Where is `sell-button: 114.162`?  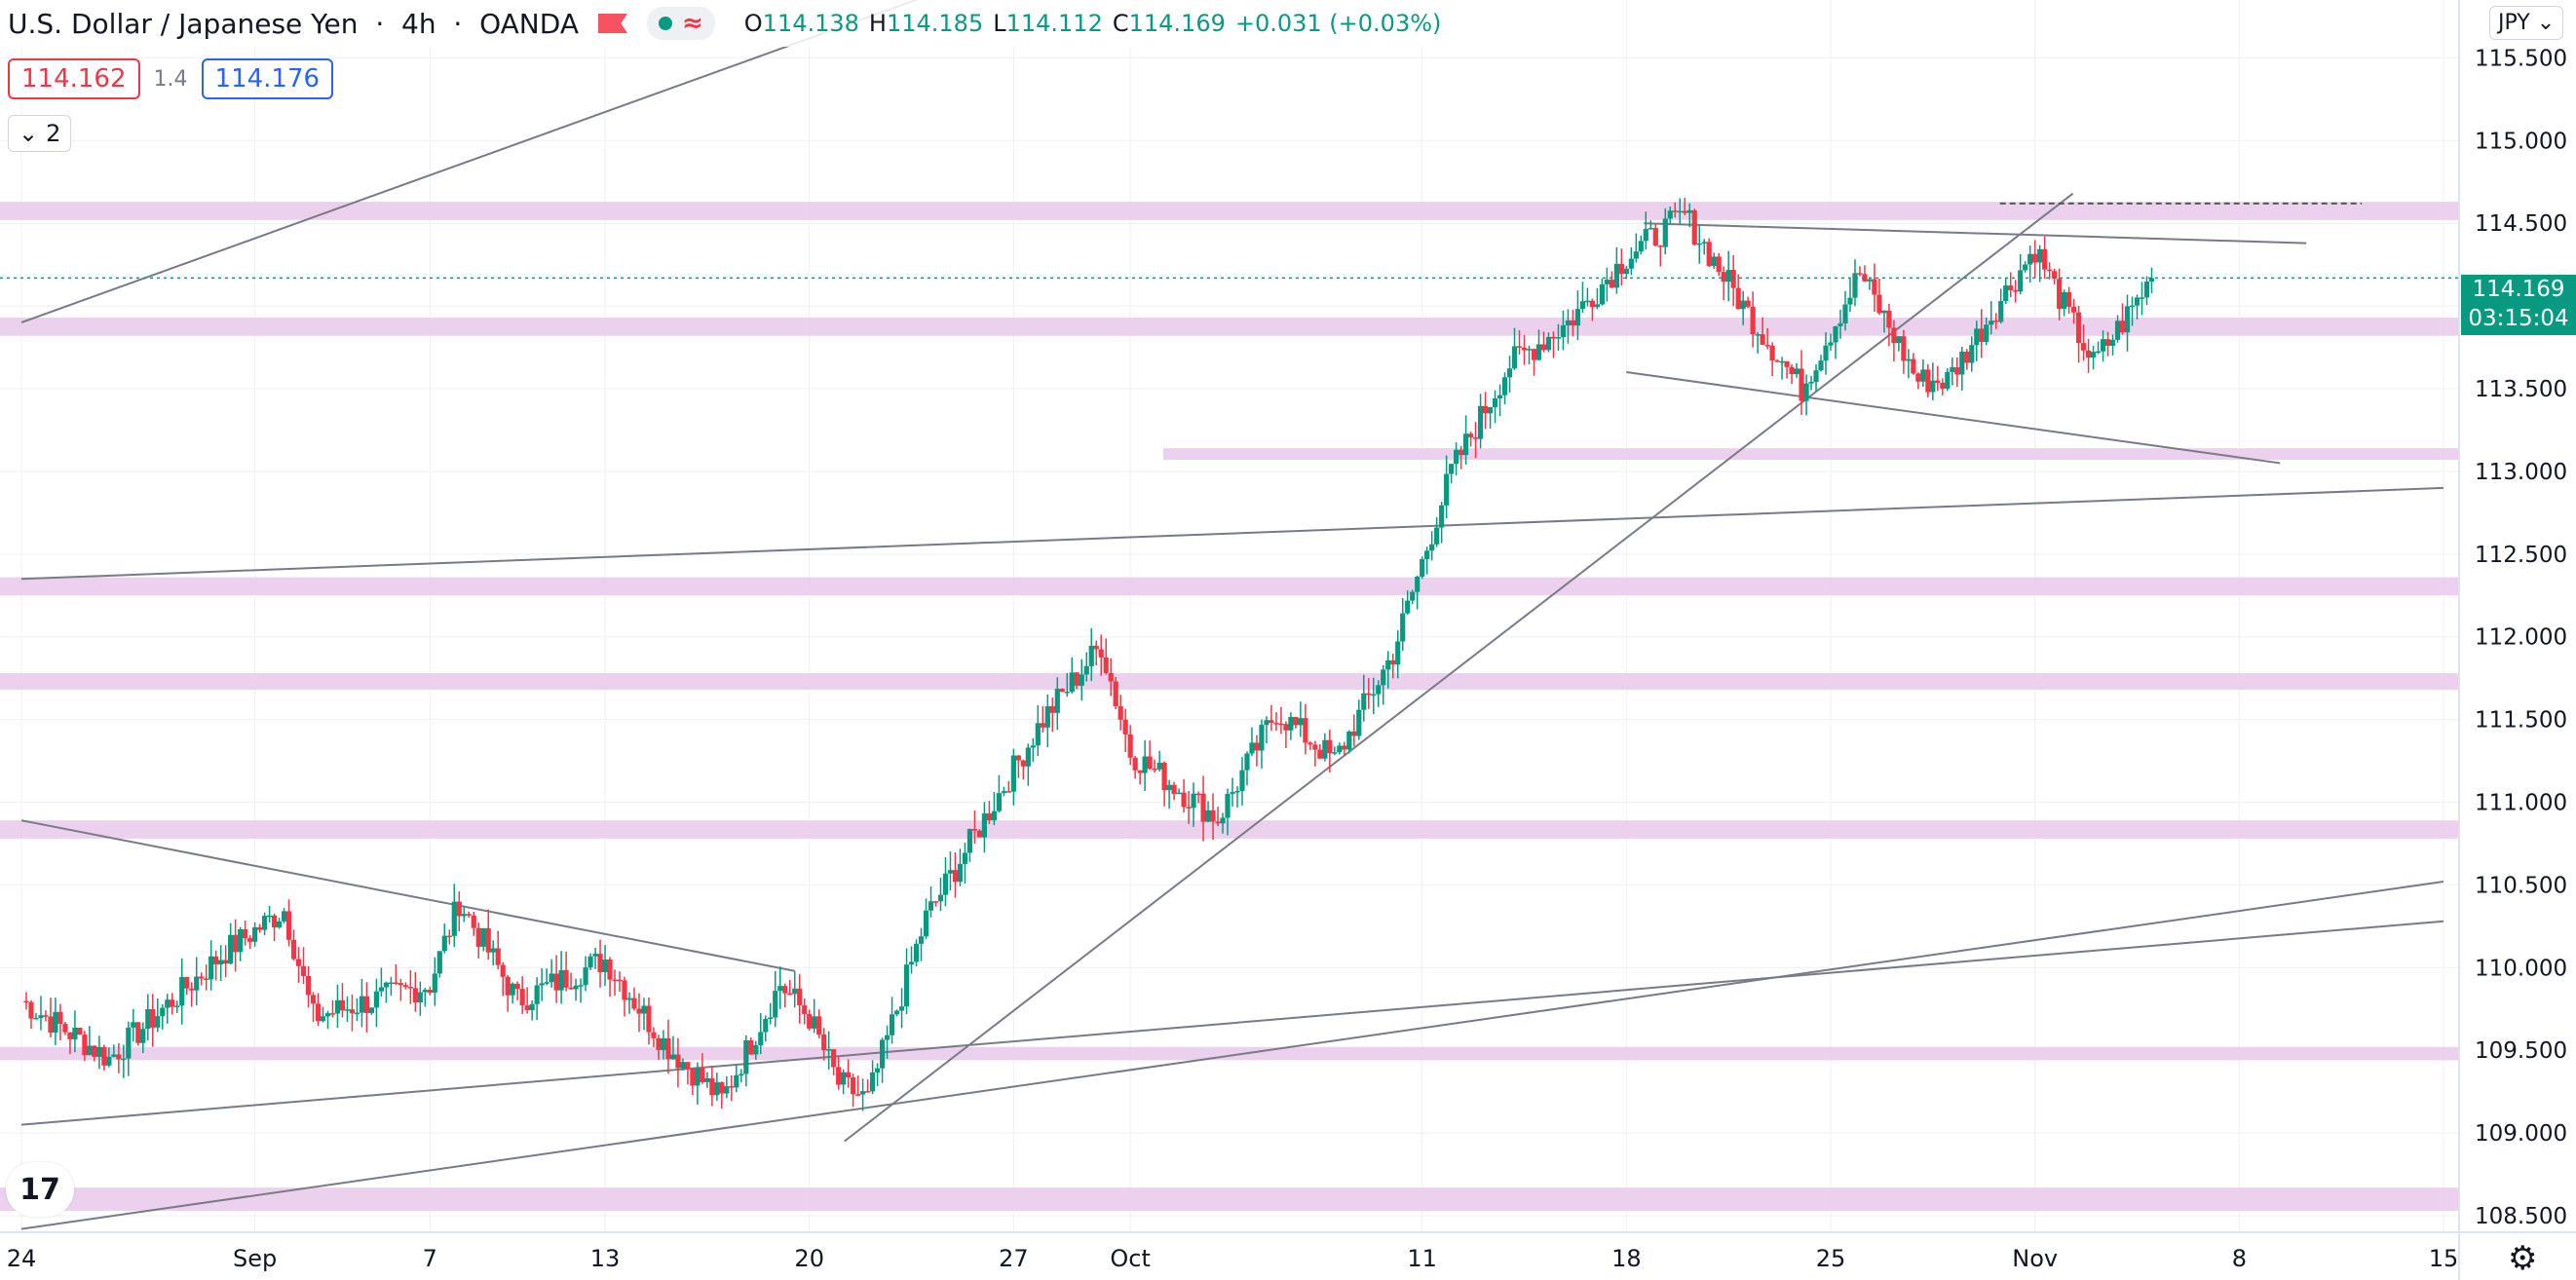 sell-button: 114.162 is located at coordinates (74, 78).